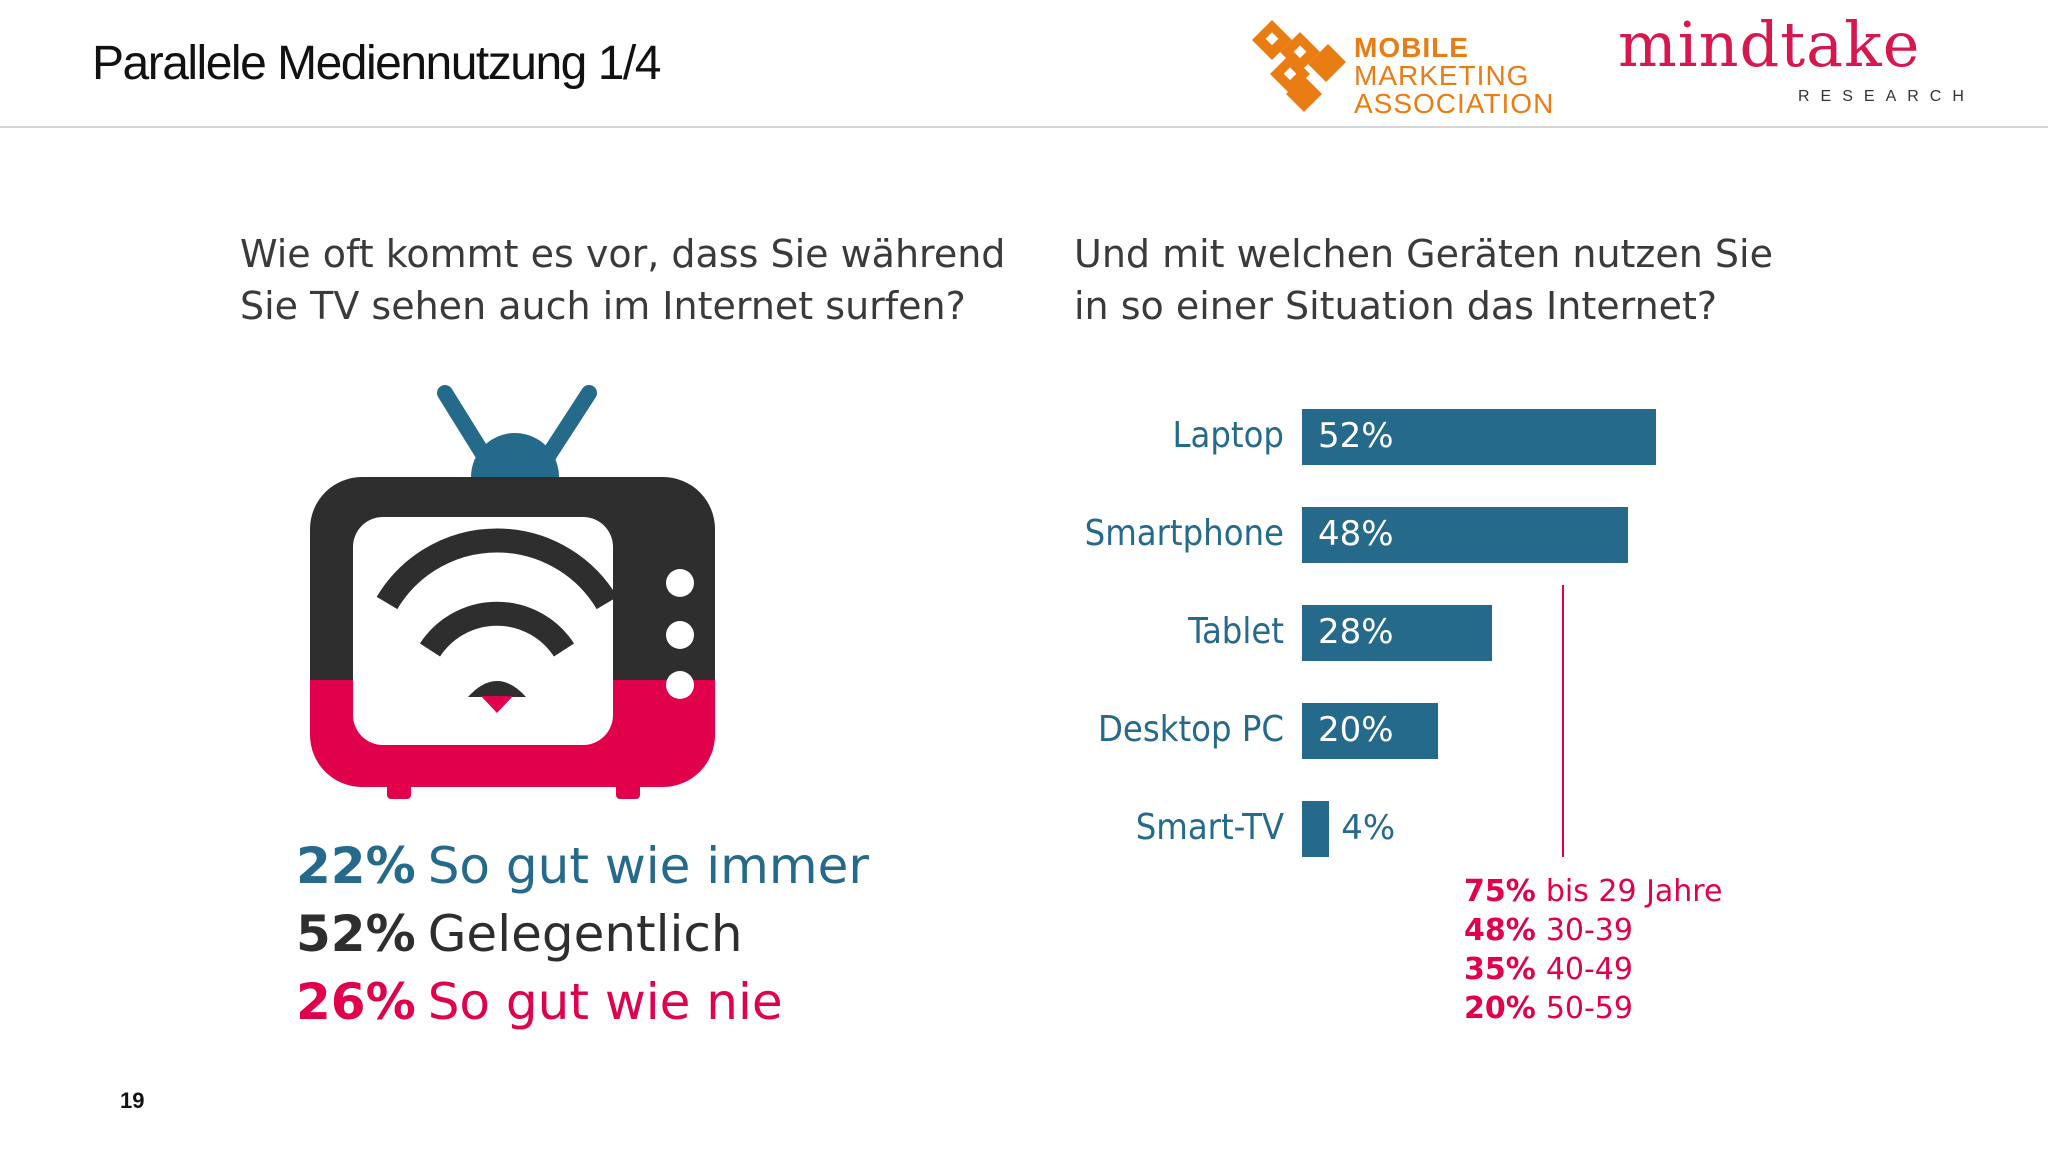 This screenshot has width=2048, height=1152. Describe the element at coordinates (1589, 969) in the screenshot. I see `age-breakdown-label: 40-49` at that location.